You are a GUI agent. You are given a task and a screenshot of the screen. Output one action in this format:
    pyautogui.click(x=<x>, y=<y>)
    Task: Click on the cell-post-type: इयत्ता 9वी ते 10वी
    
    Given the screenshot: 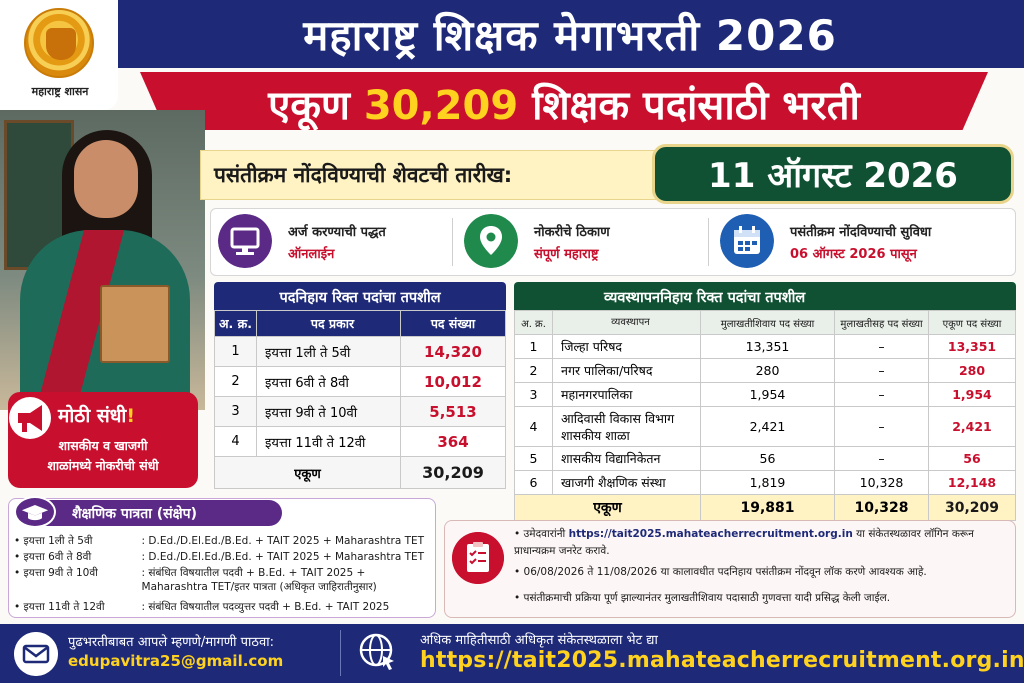 What is the action you would take?
    pyautogui.click(x=328, y=411)
    